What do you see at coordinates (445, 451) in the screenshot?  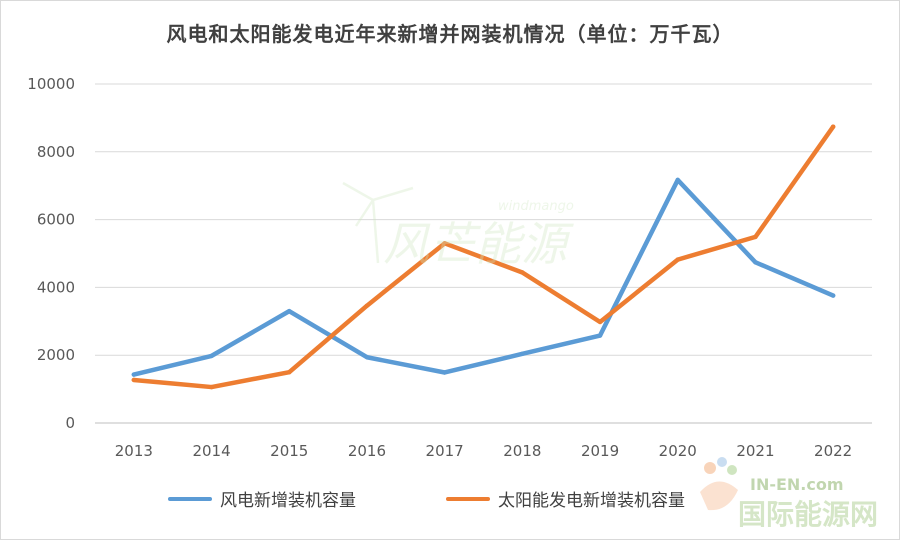 I see `x-tick-label: 2017` at bounding box center [445, 451].